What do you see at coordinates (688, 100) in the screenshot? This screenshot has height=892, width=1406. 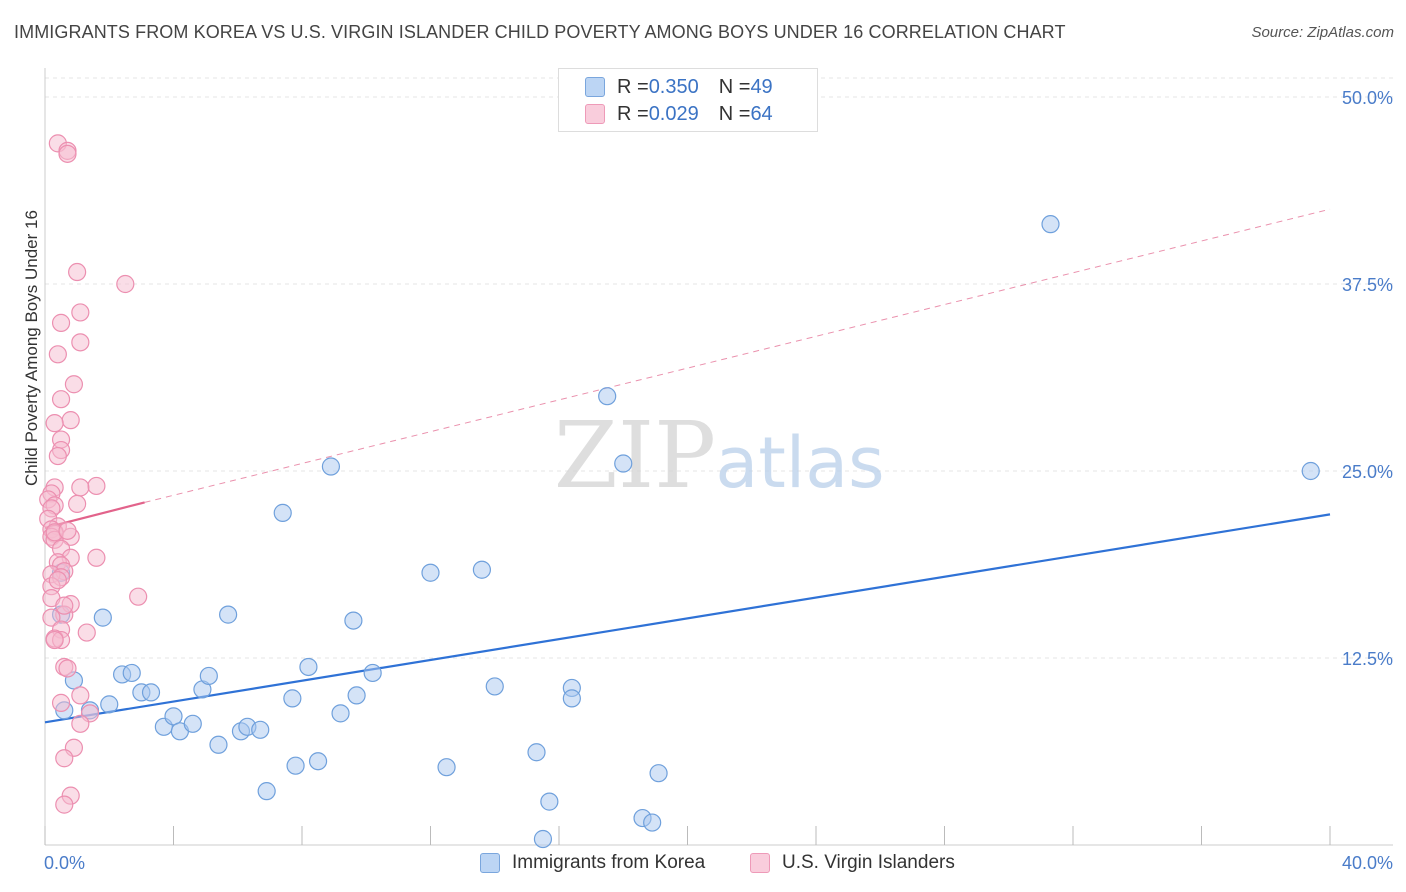 I see `legend-box: R = 0.350 N = 49 R = 0.029 N = 64` at bounding box center [688, 100].